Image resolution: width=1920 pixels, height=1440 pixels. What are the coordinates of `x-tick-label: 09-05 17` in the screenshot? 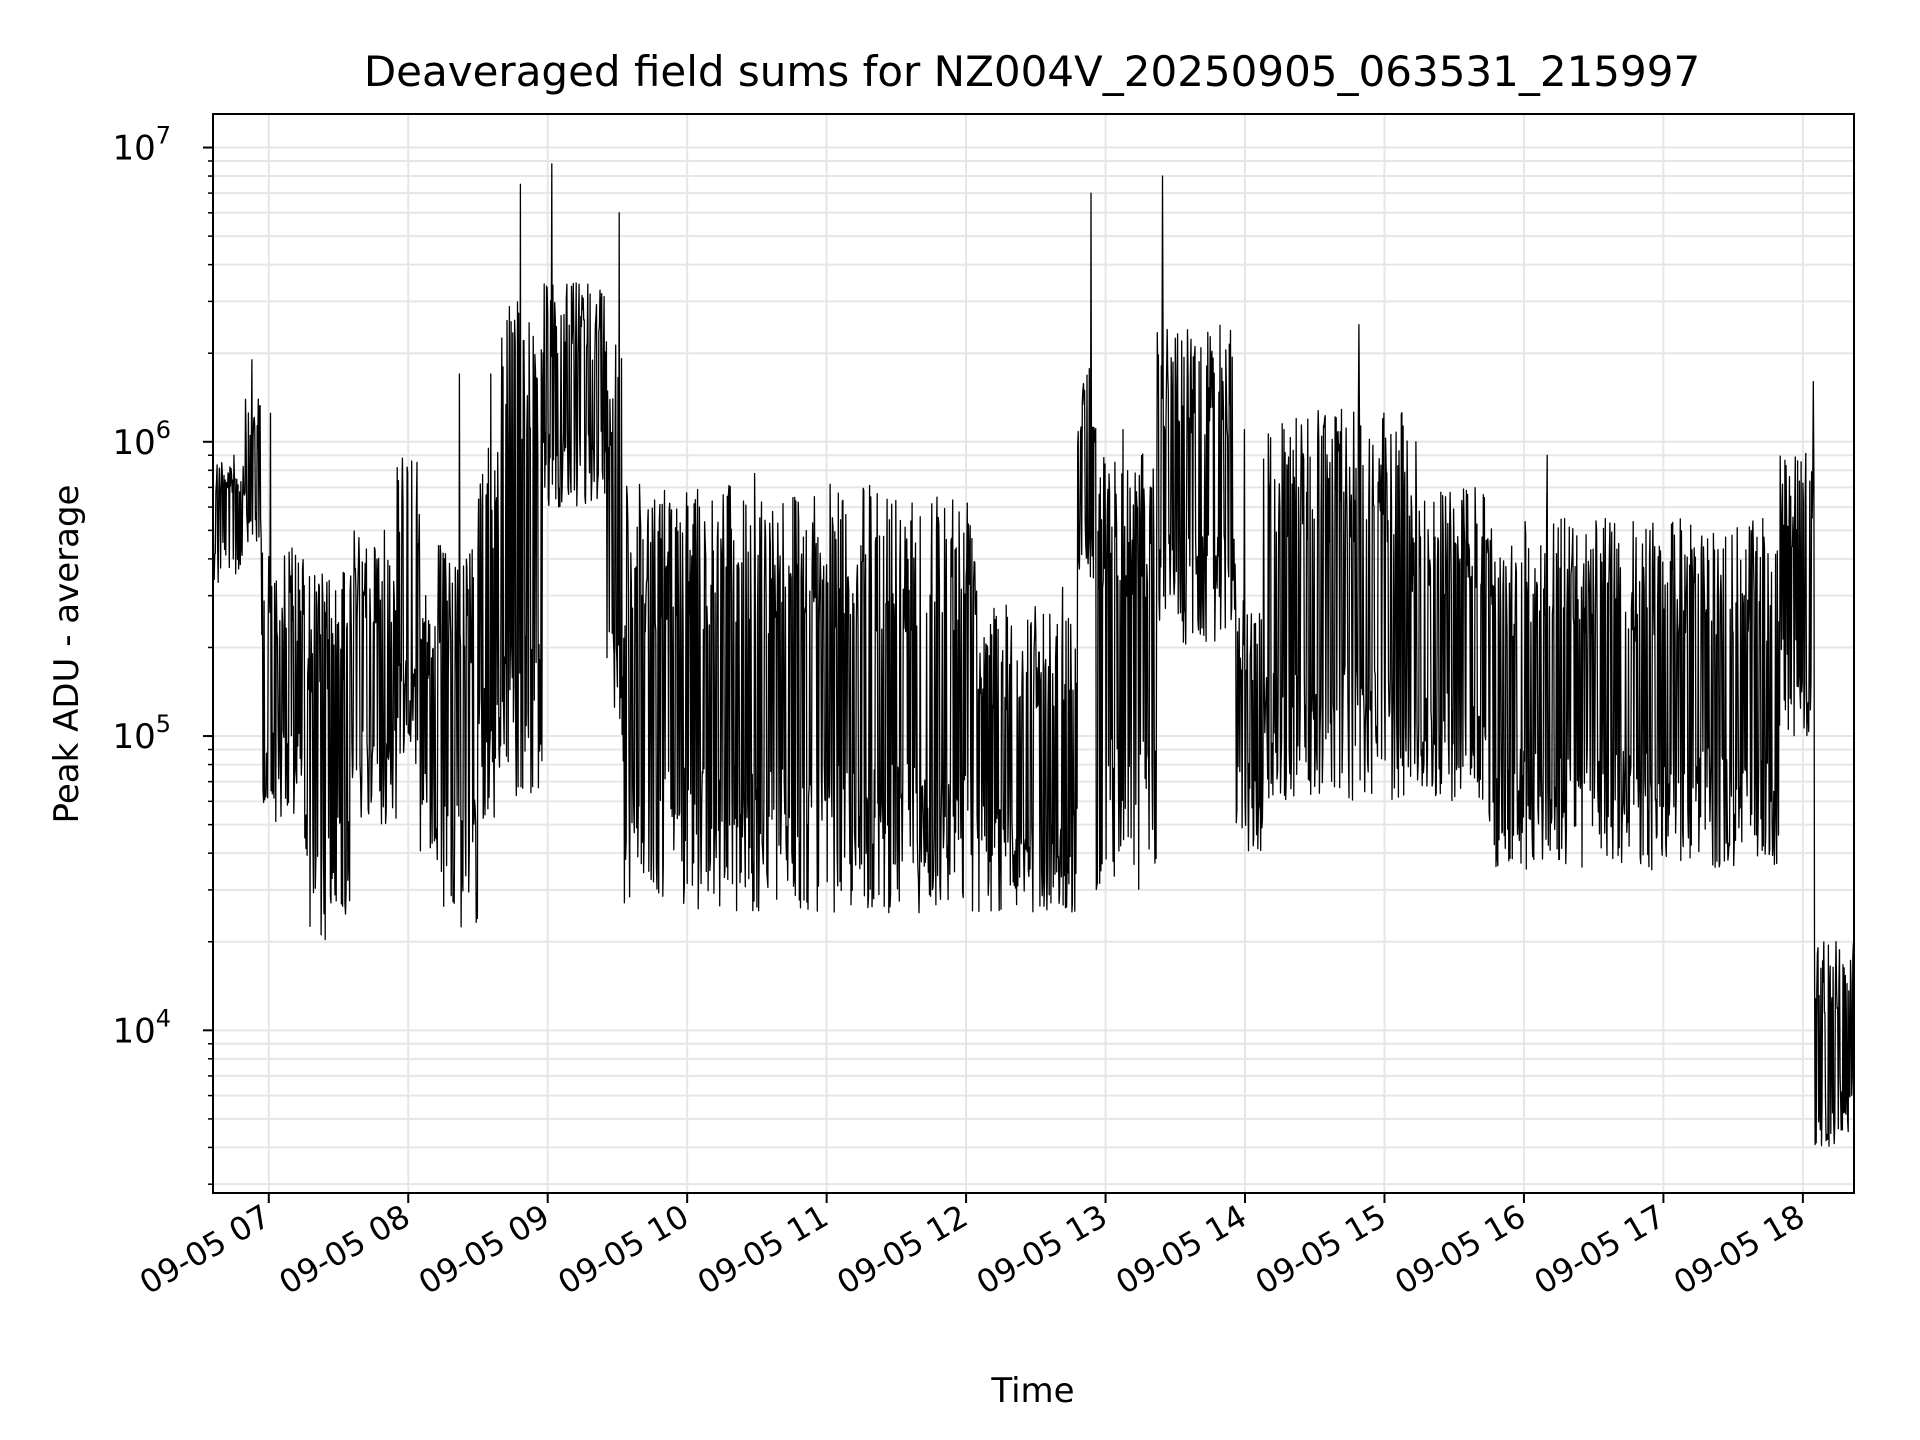 It's located at (1600, 1249).